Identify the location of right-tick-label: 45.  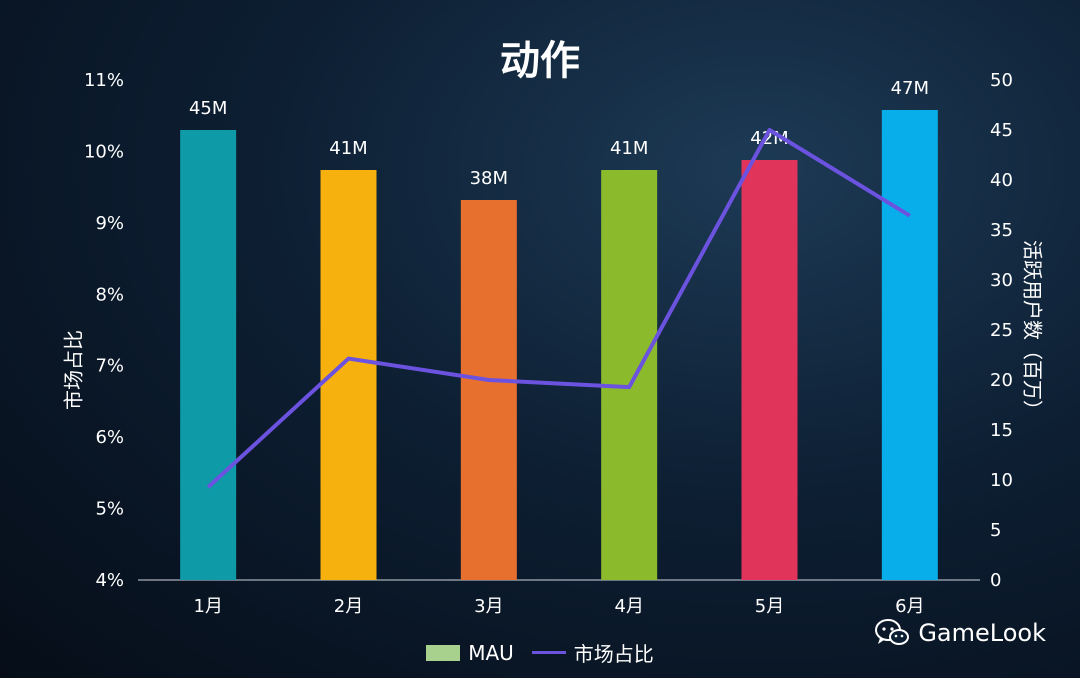
(1001, 130).